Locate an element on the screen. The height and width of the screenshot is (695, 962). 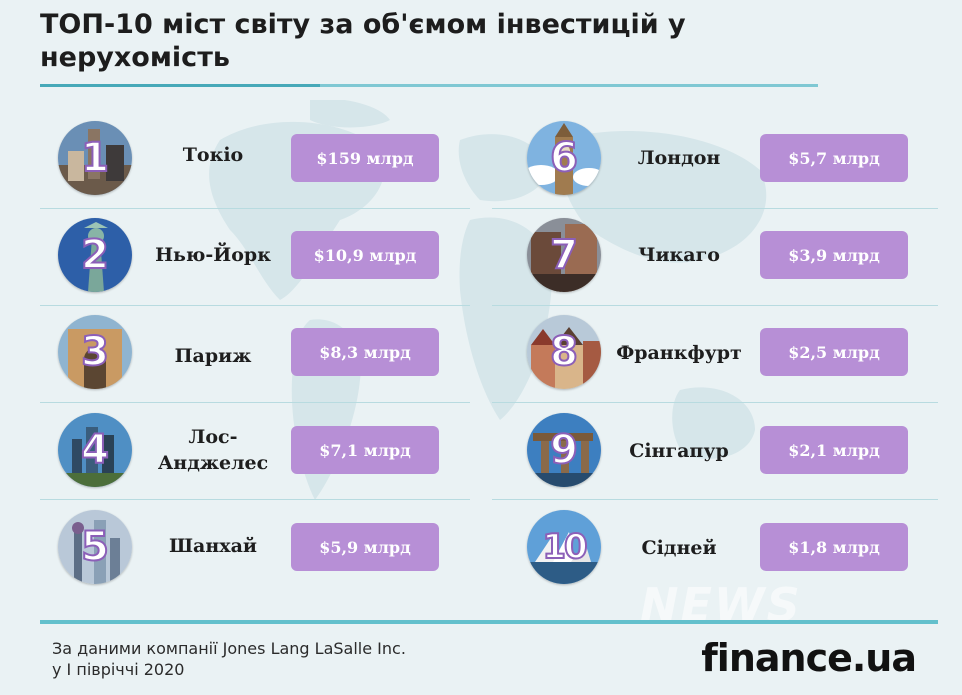
footer-divider is located at coordinates (489, 622).